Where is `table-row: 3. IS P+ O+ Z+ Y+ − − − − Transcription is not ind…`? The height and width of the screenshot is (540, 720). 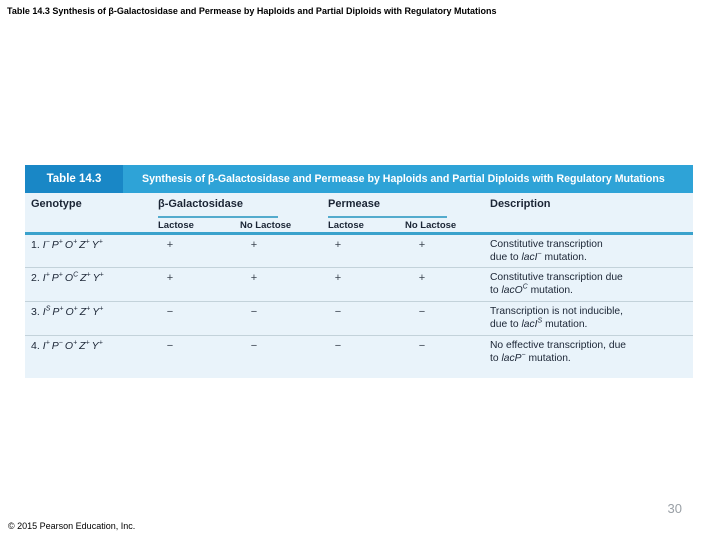
table-row: 3. IS P+ O+ Z+ Y+ − − − − Transcription is not ind… is located at coordinates (359, 319).